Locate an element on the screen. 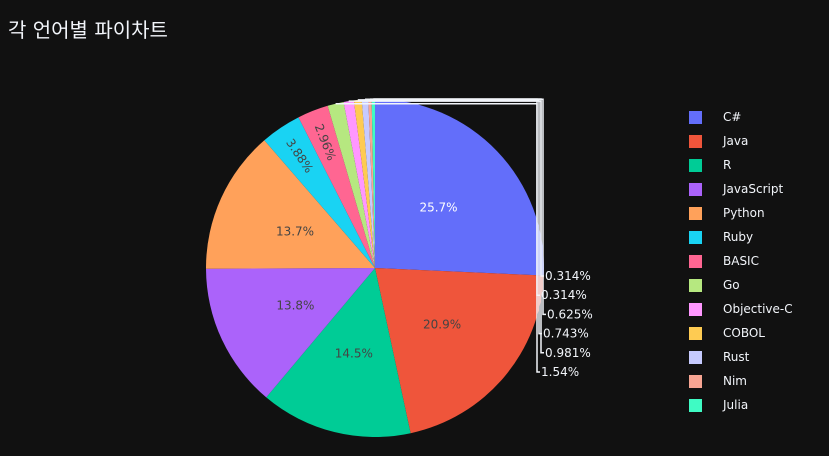 Image resolution: width=829 pixels, height=456 pixels. slice-label-java: 20.9% is located at coordinates (442, 325).